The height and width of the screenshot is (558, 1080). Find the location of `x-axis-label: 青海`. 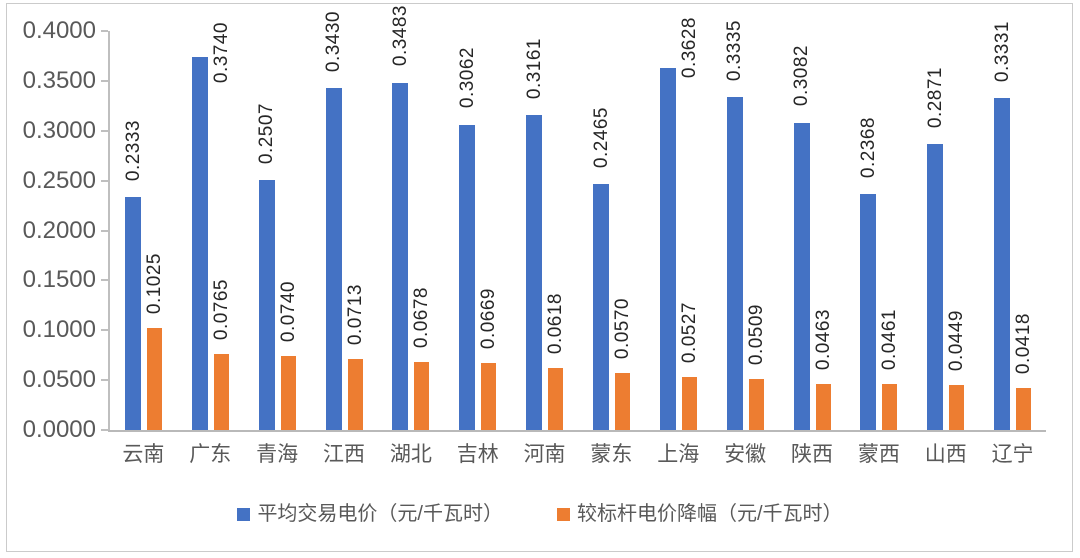

x-axis-label: 青海 is located at coordinates (277, 454).